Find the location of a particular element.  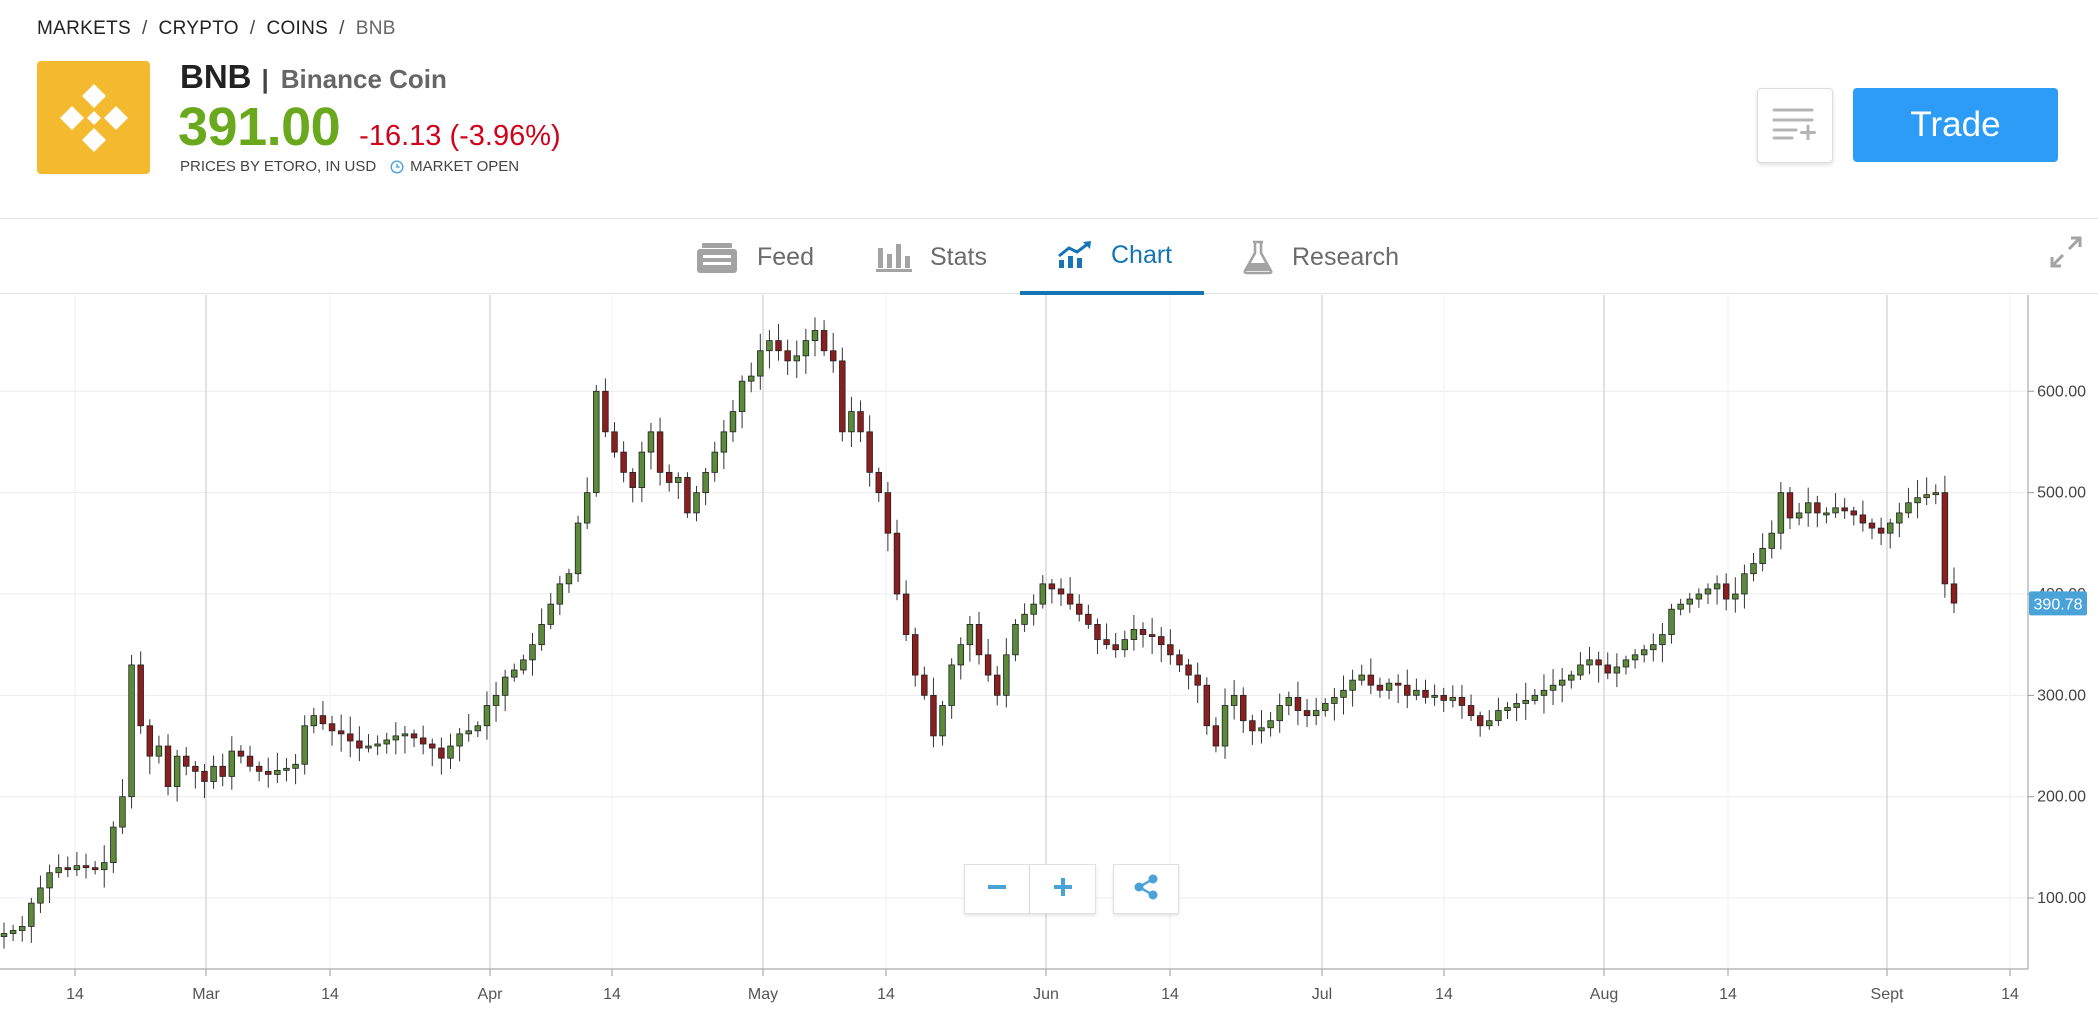

market-status: MARKET OPEN is located at coordinates (465, 166).